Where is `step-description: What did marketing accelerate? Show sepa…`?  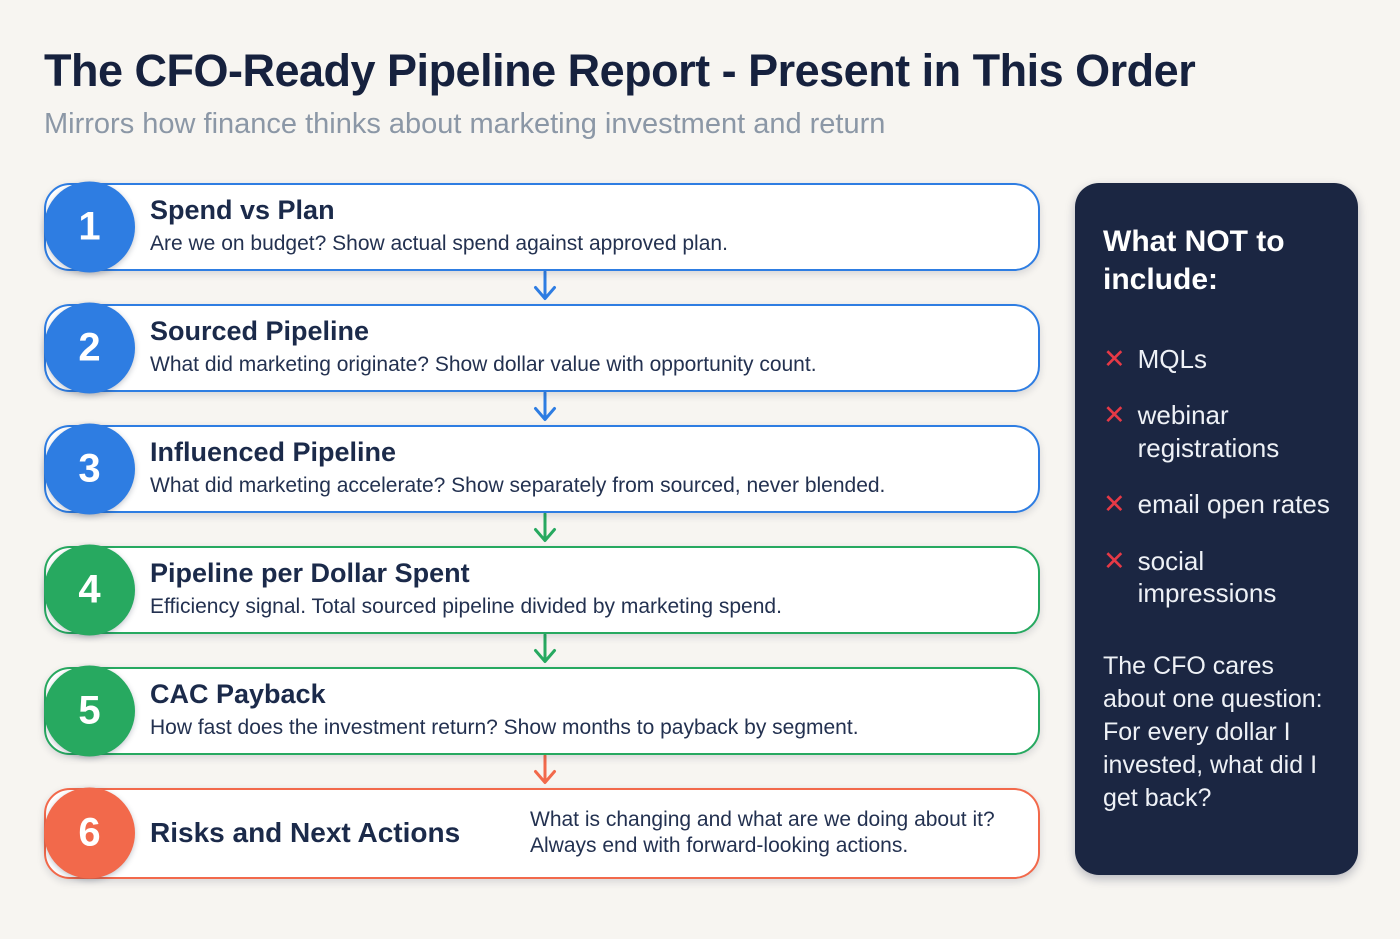
step-description: What did marketing accelerate? Show sepa… is located at coordinates (518, 486).